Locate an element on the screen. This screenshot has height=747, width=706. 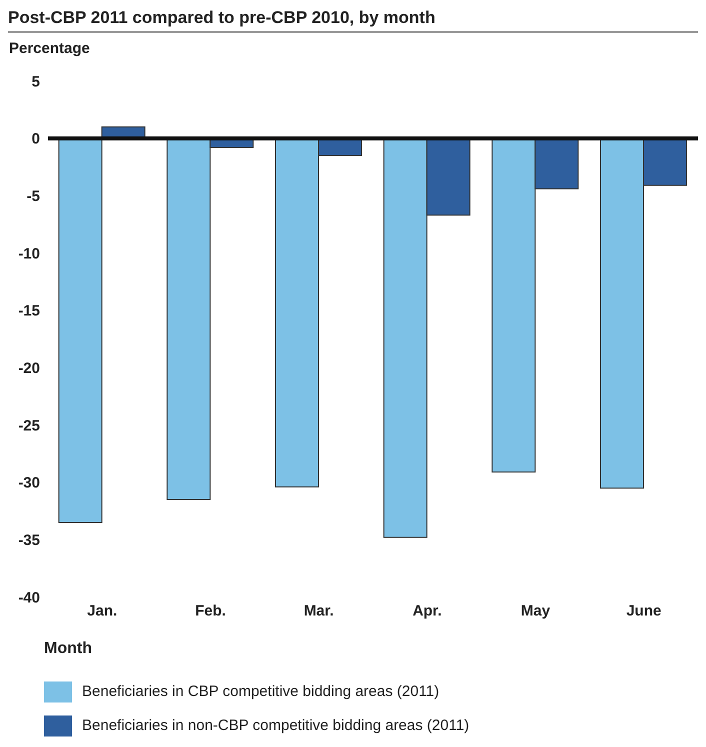
x-tick-label: Mar. is located at coordinates (319, 611).